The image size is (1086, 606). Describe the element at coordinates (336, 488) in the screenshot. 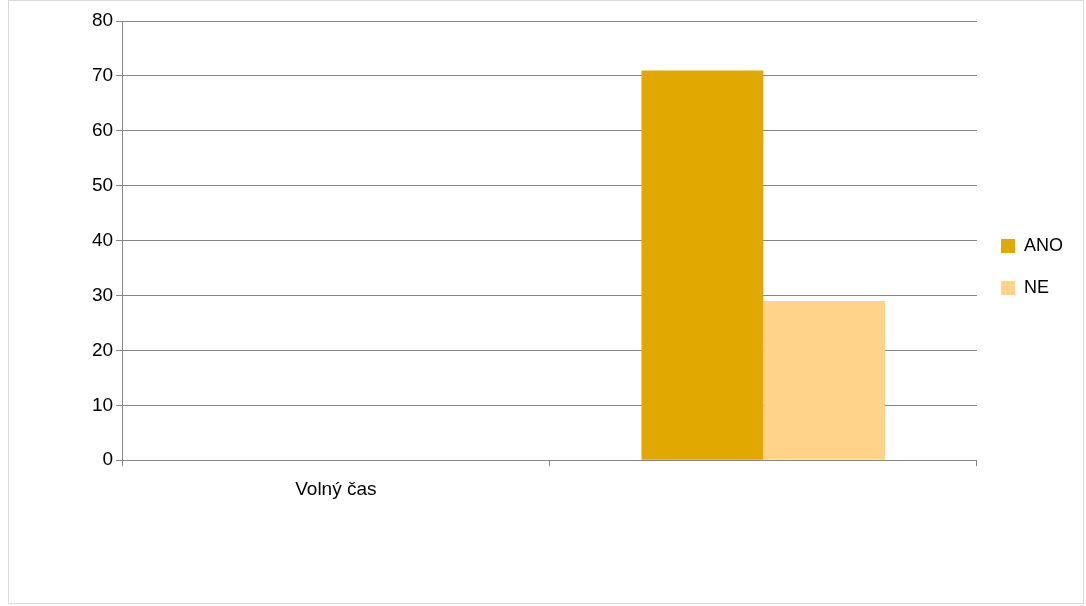

I see `x-tick-label: Volný čas` at that location.